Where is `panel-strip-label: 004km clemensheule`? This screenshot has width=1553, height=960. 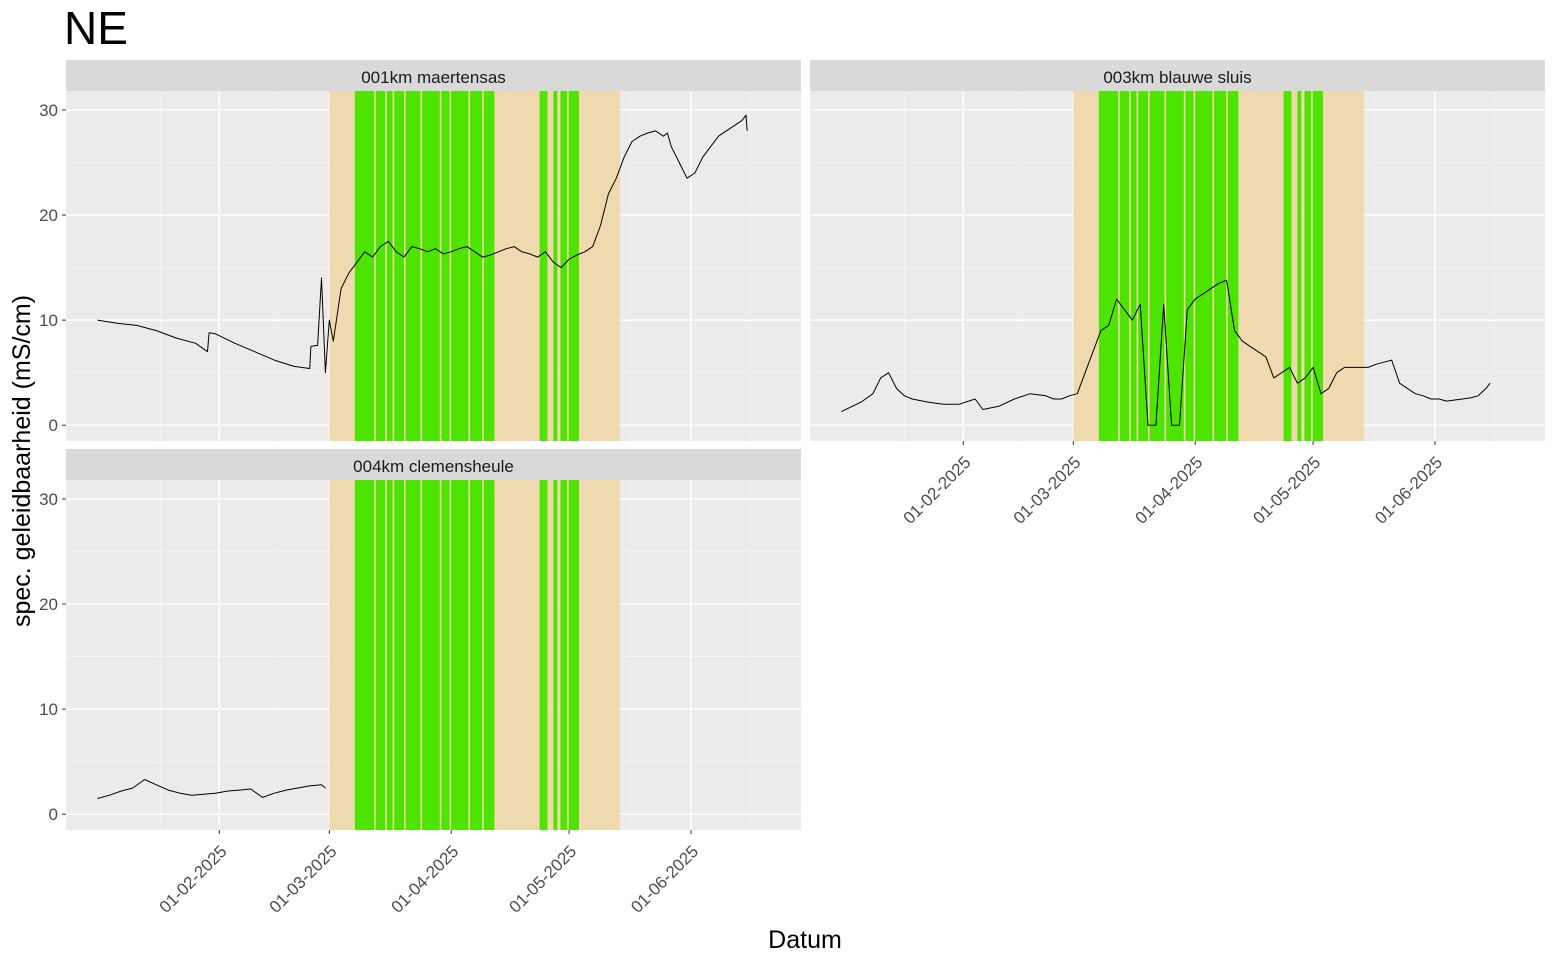
panel-strip-label: 004km clemensheule is located at coordinates (433, 466).